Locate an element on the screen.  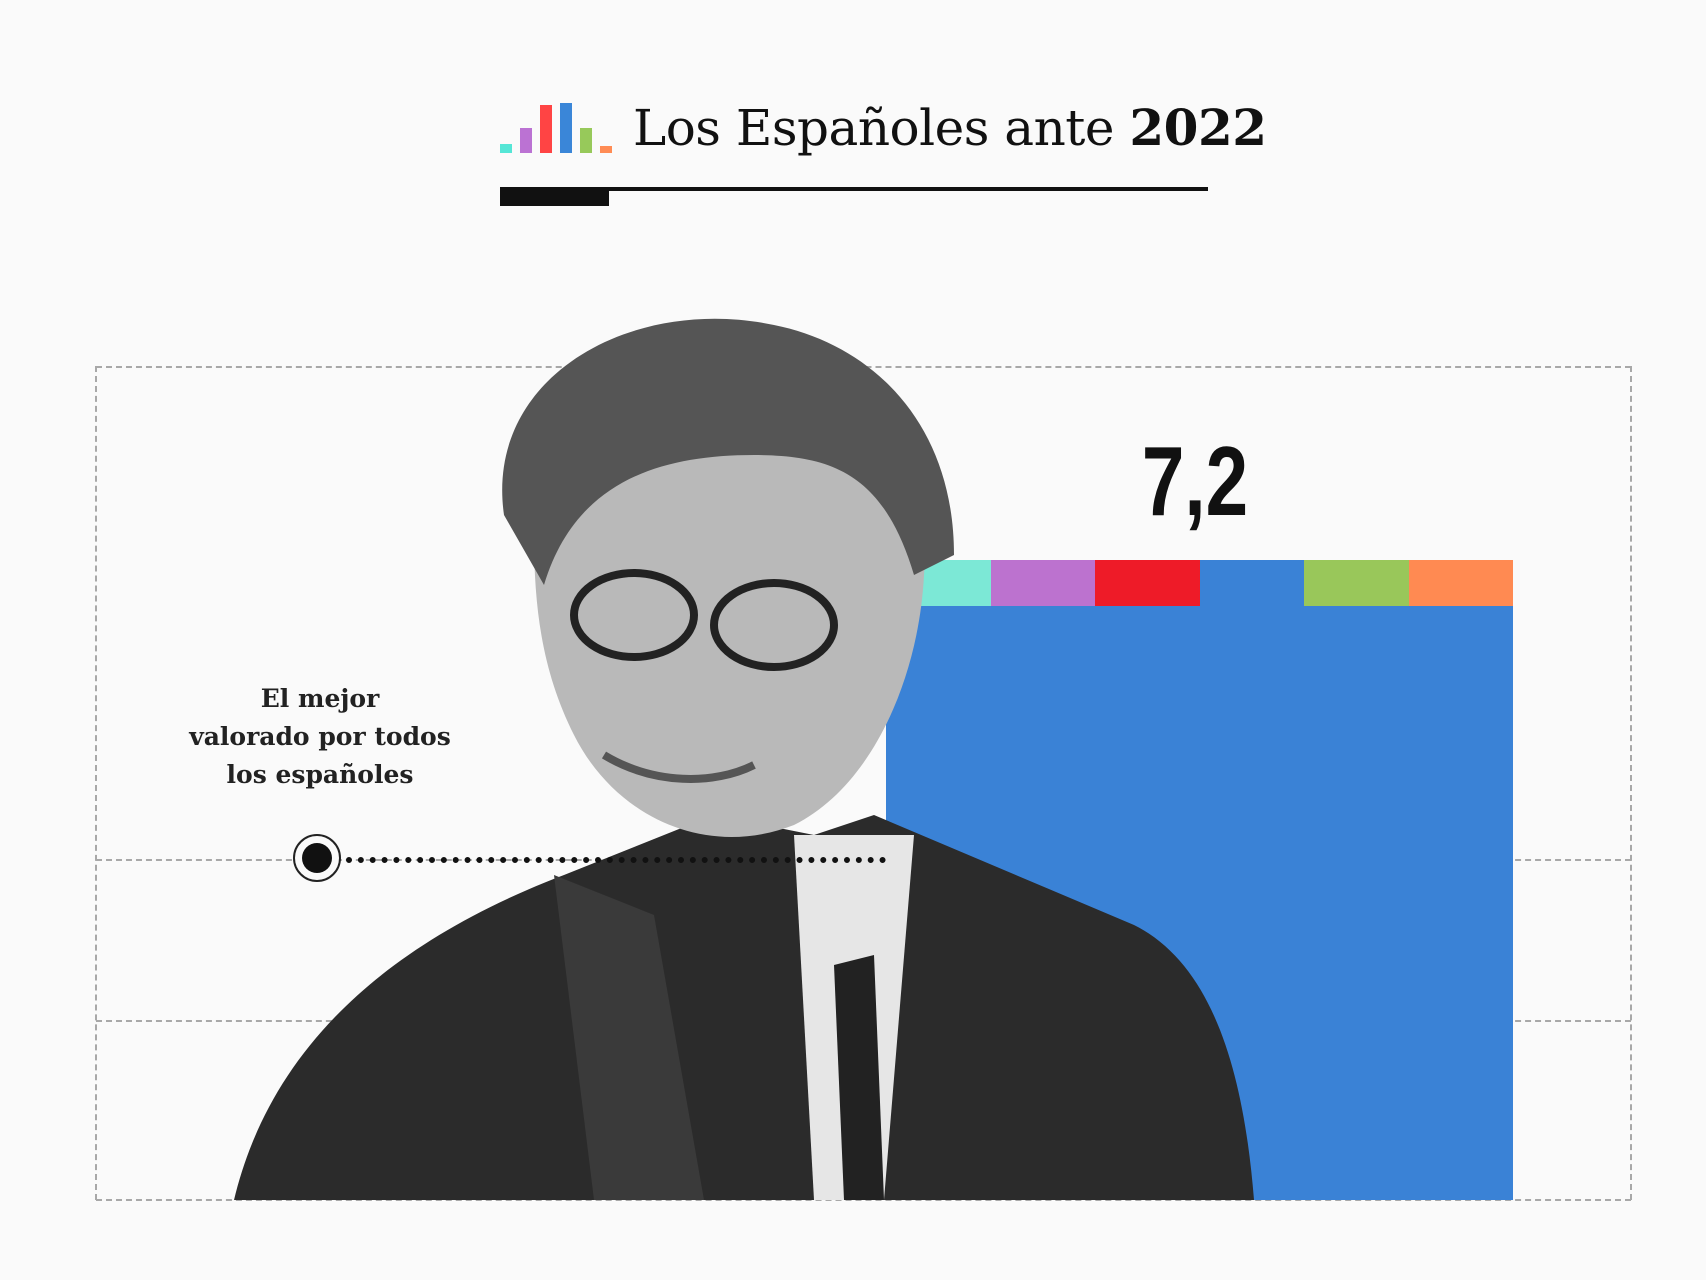
annotation-marker is located at coordinates (317, 858).